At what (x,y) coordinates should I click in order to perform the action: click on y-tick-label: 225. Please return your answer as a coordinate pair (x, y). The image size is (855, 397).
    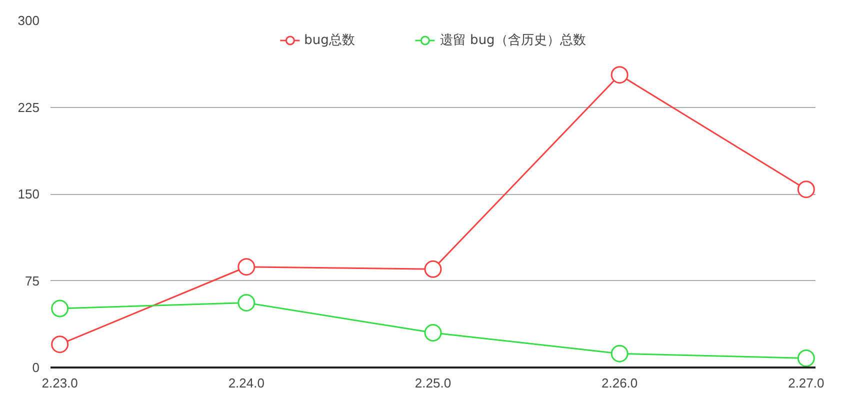
    Looking at the image, I should click on (29, 107).